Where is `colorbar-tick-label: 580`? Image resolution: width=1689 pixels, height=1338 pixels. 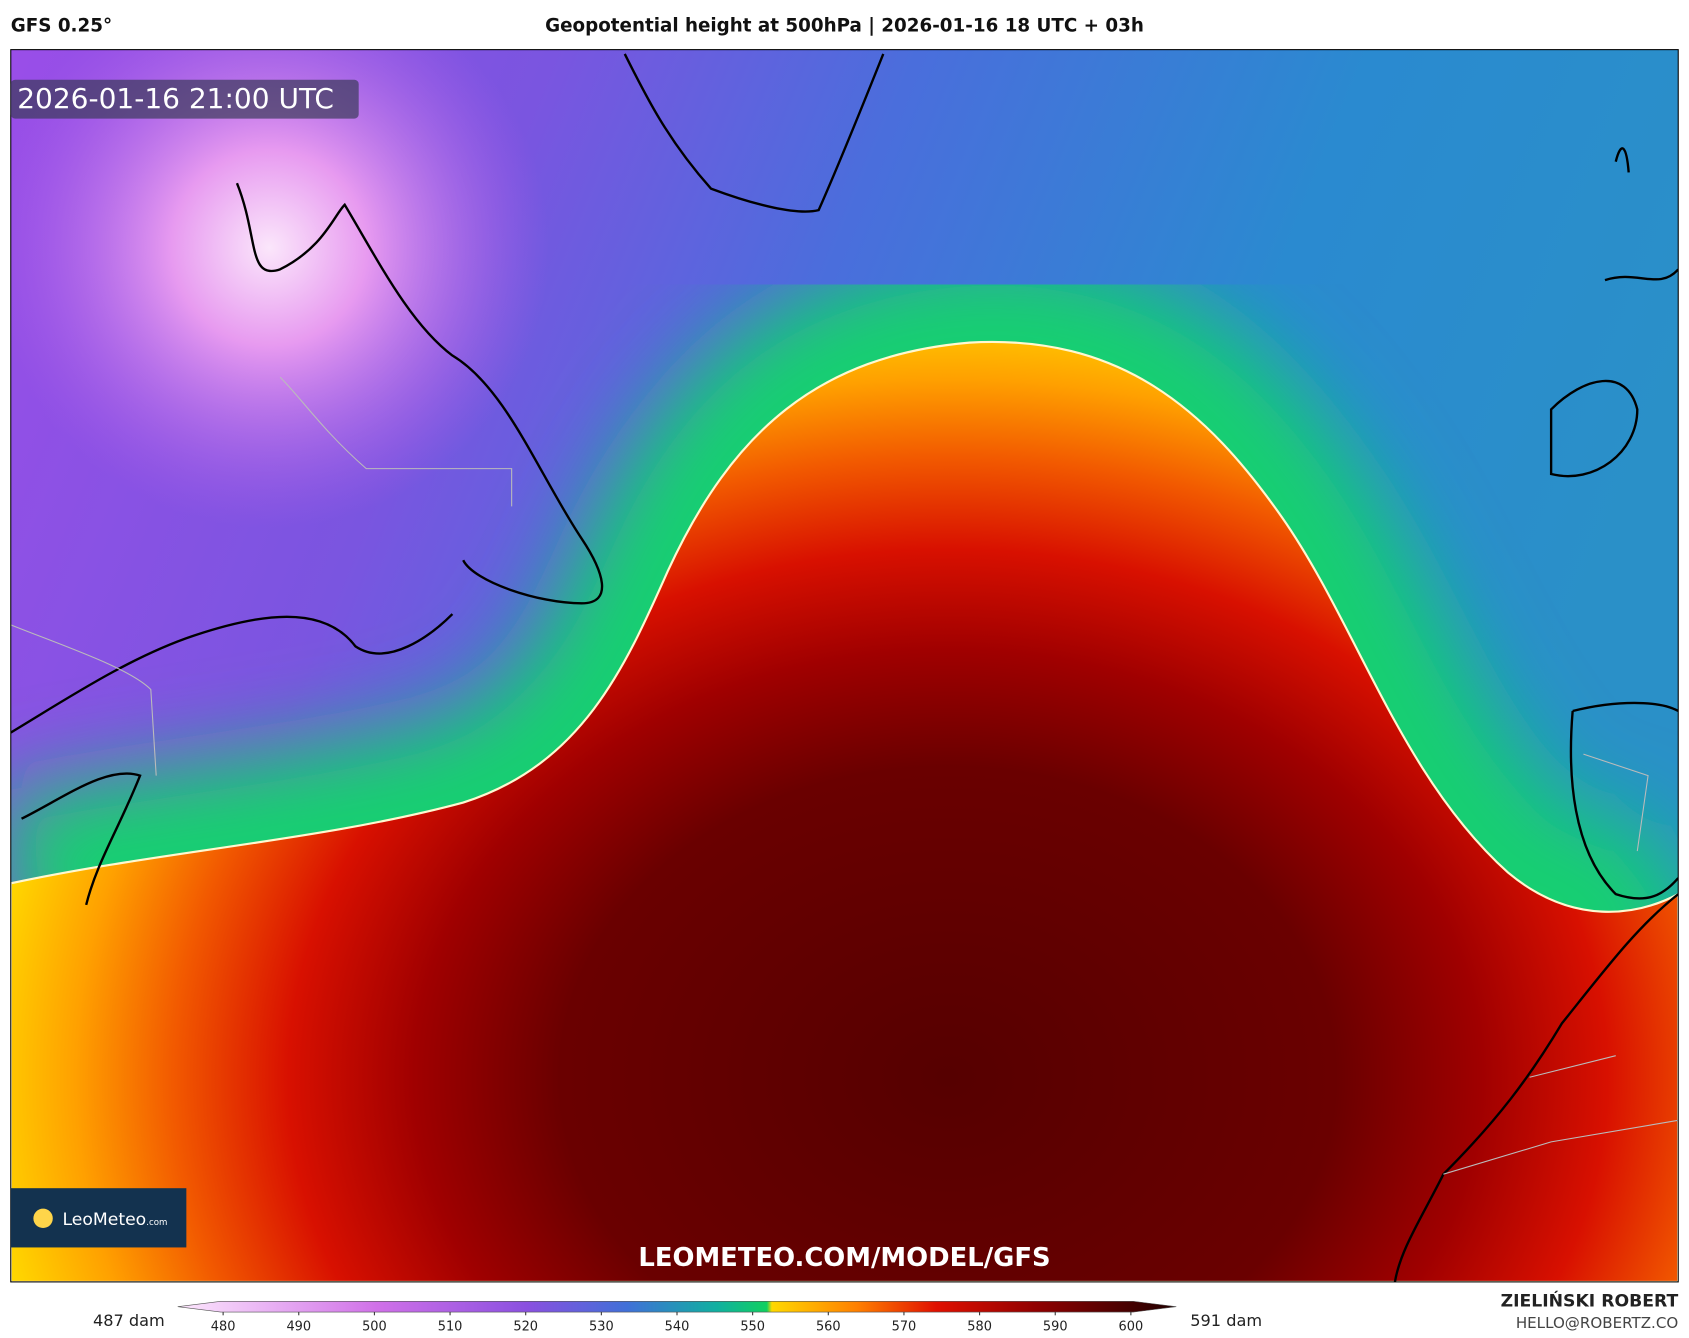
colorbar-tick-label: 580 is located at coordinates (979, 1326).